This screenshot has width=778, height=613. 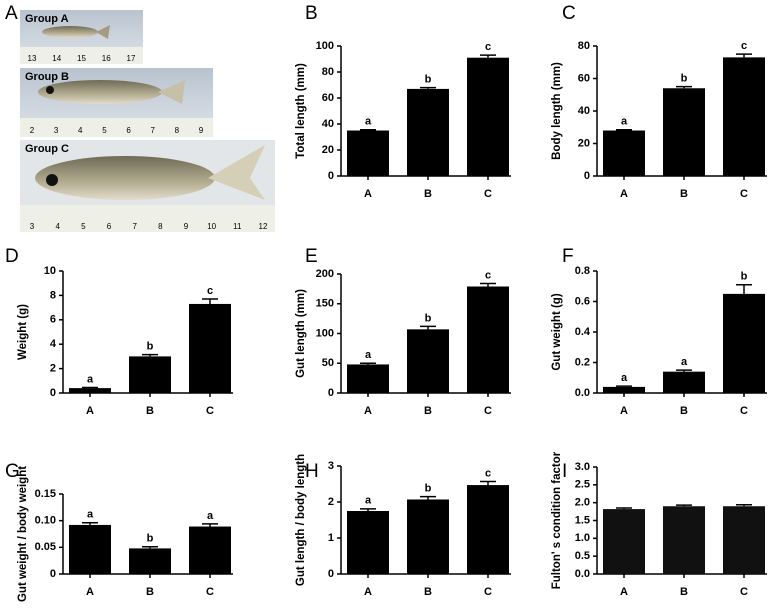 I want to click on y-tick-label: 1, so click(x=331, y=538).